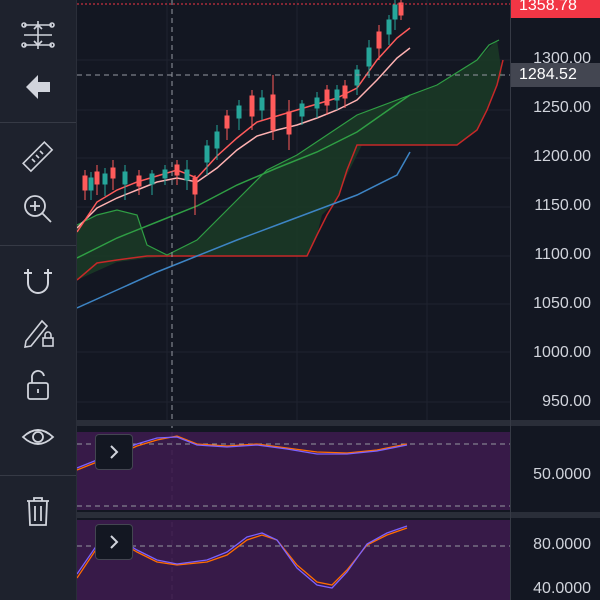 This screenshot has height=600, width=600. Describe the element at coordinates (38, 87) in the screenshot. I see `back-arrow-icon` at that location.